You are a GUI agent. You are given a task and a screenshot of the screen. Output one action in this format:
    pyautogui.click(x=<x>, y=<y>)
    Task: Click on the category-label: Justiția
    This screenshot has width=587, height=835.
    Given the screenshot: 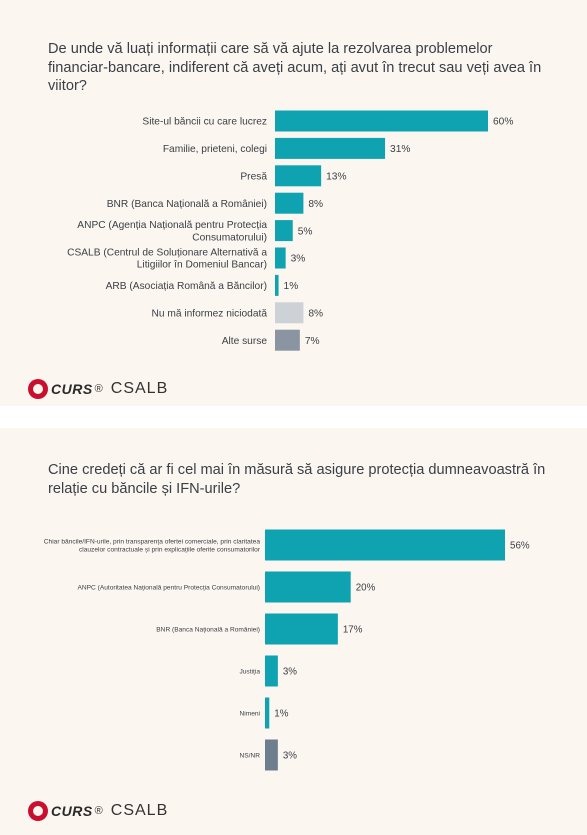 What is the action you would take?
    pyautogui.click(x=249, y=671)
    